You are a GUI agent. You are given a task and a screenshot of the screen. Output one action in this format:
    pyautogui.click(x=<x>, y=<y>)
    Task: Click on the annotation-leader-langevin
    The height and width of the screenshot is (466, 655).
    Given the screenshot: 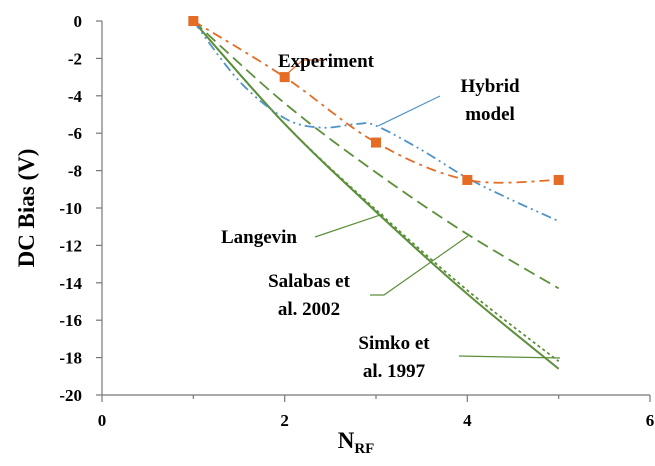 What is the action you would take?
    pyautogui.click(x=349, y=225)
    